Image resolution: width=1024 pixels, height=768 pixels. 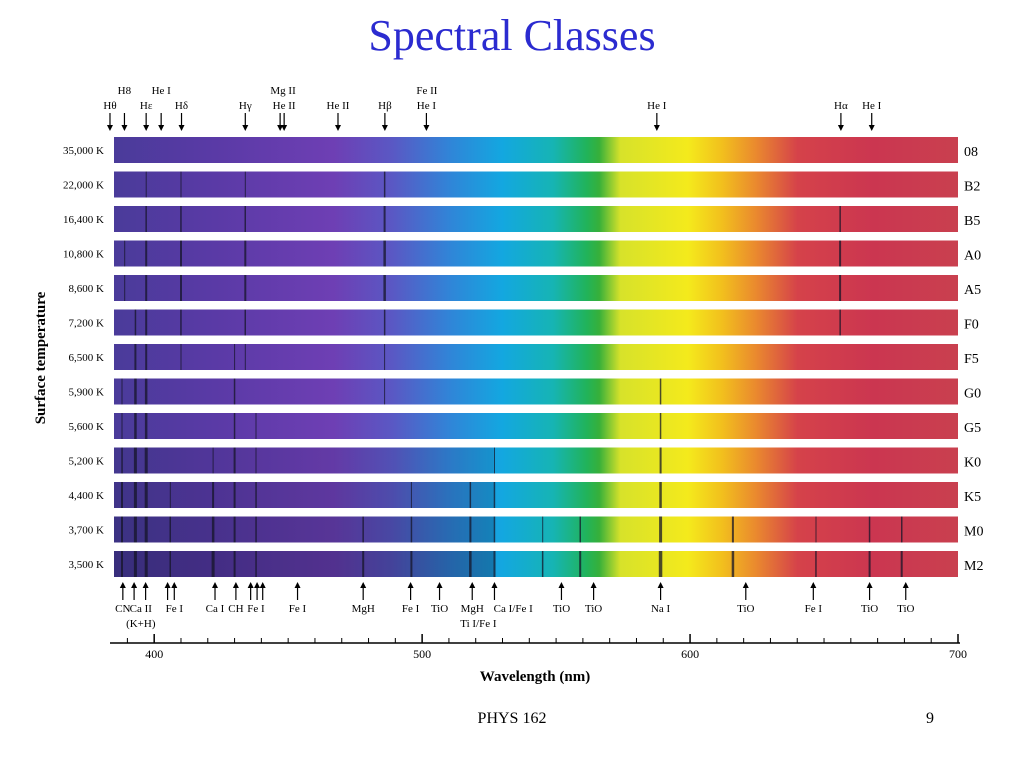 I want to click on wavelength-axis: 400 500 600 700 Wavelength (nm), so click(x=538, y=659).